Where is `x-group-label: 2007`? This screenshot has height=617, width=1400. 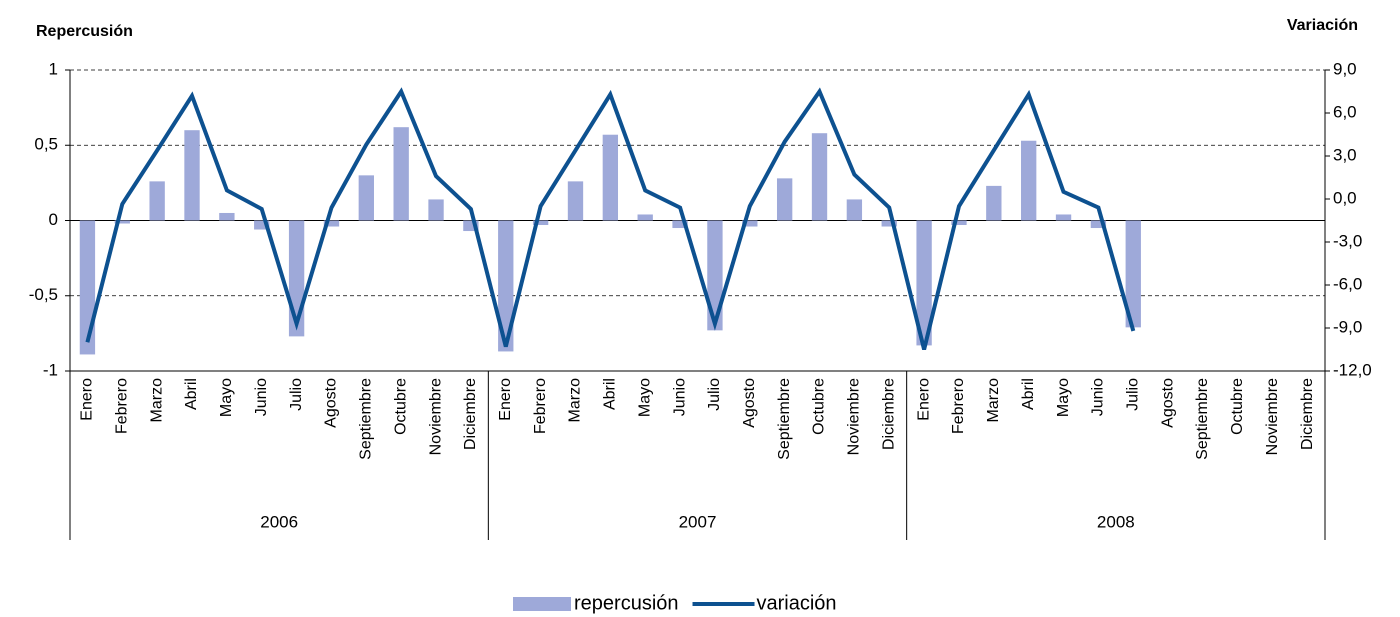 x-group-label: 2007 is located at coordinates (698, 521).